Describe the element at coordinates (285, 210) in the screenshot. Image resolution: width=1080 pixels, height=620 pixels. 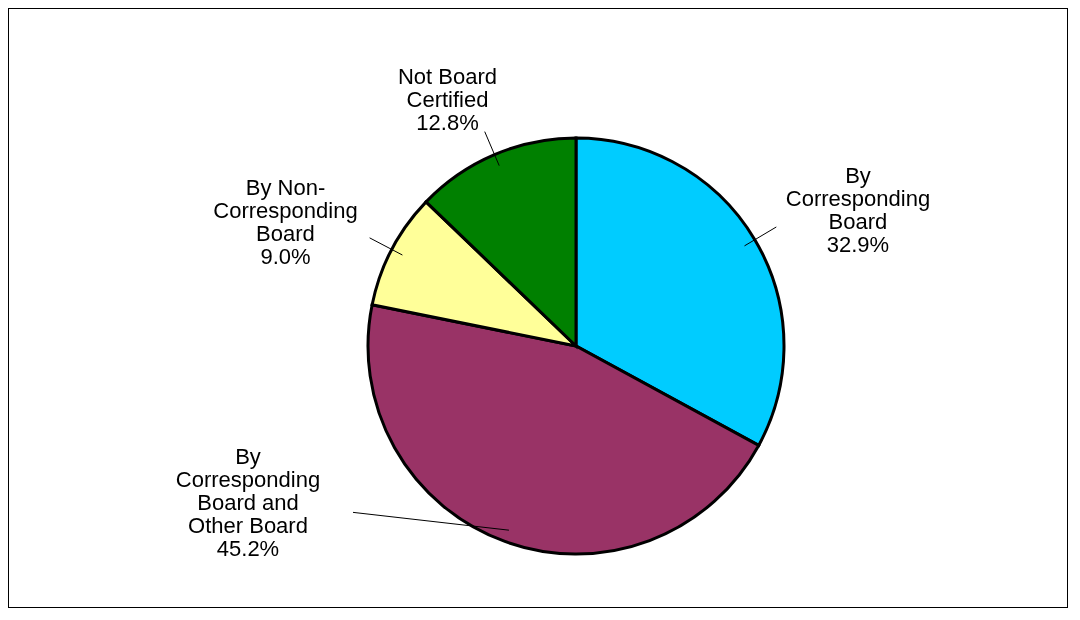
I see `slice-label: By Non-Corresponding Board` at that location.